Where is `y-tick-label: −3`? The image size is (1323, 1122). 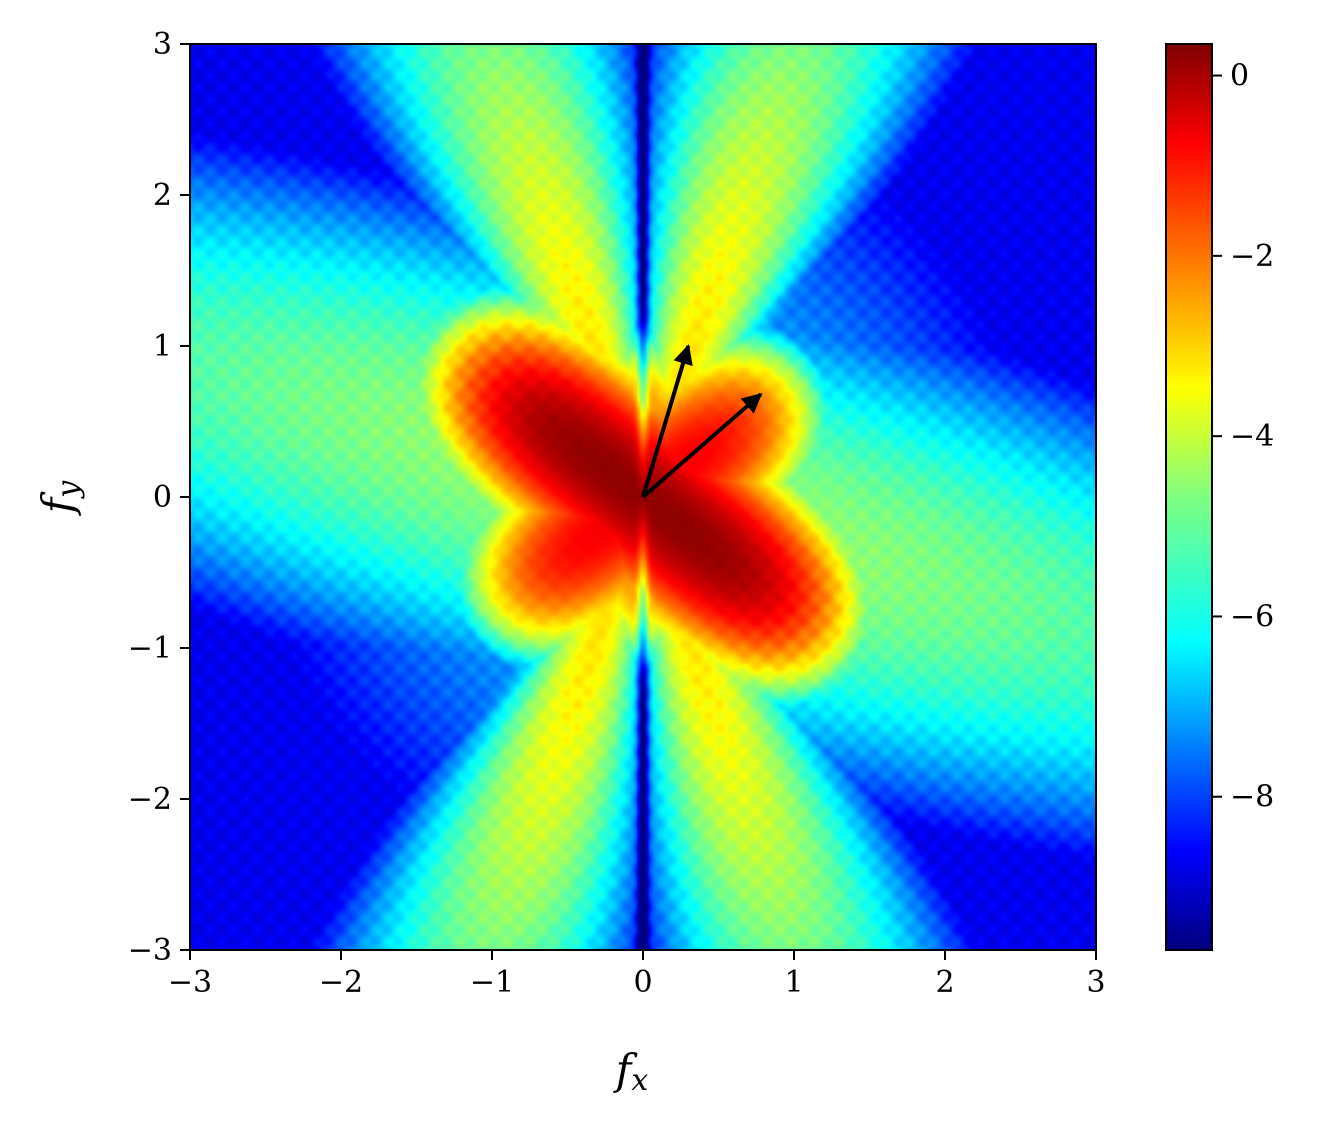
y-tick-label: −3 is located at coordinates (150, 950).